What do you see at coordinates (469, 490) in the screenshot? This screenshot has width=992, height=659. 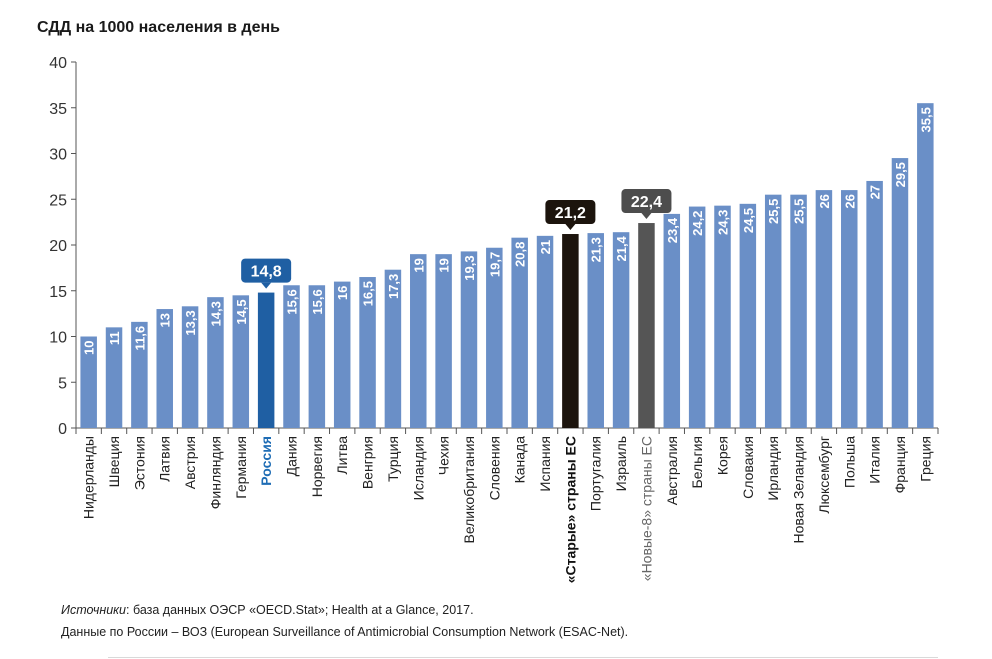 I see `category-label: Великобритания` at bounding box center [469, 490].